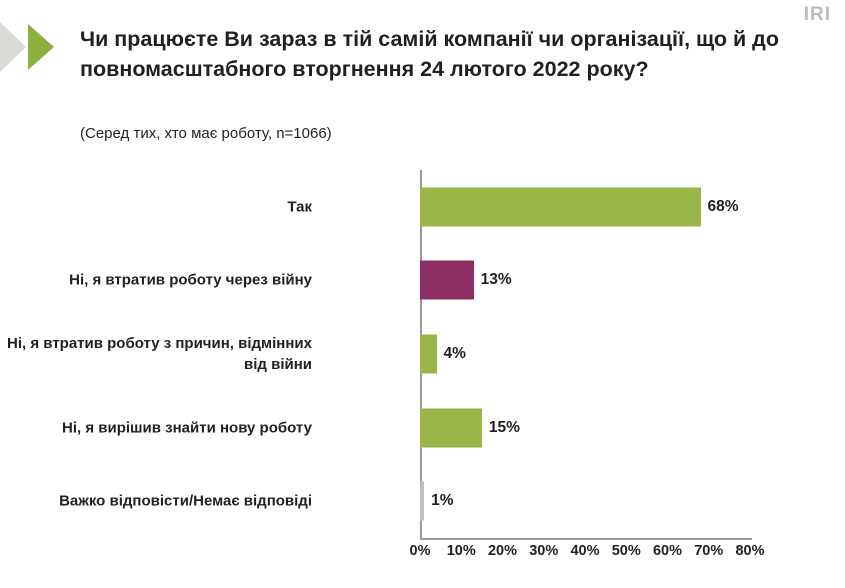 The height and width of the screenshot is (588, 845). I want to click on chart-row: Так 68%, so click(518, 207).